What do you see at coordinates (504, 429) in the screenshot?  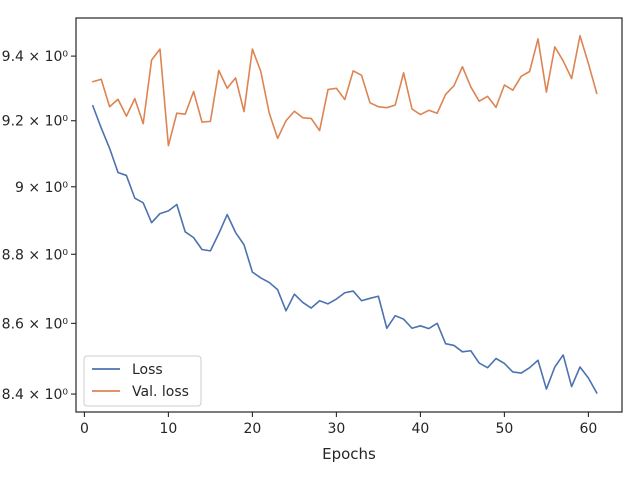 I see `x-tick-label: 50` at bounding box center [504, 429].